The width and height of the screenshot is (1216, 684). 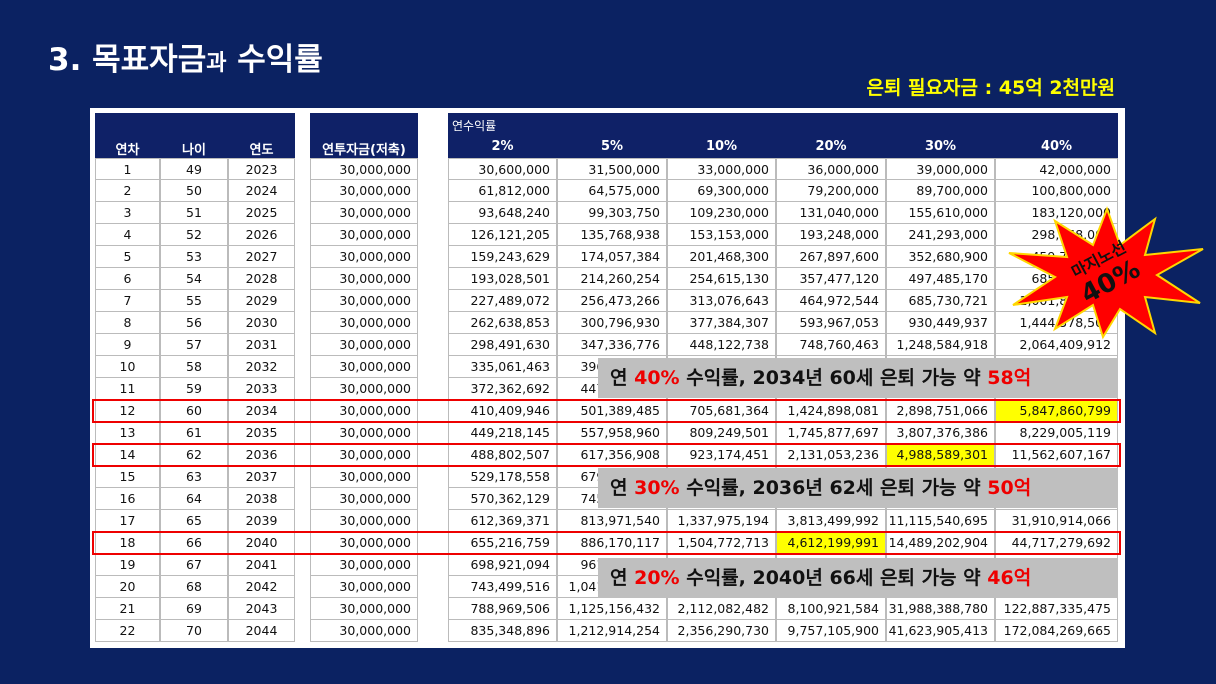 What do you see at coordinates (261, 565) in the screenshot?
I see `table-cell: 2041` at bounding box center [261, 565].